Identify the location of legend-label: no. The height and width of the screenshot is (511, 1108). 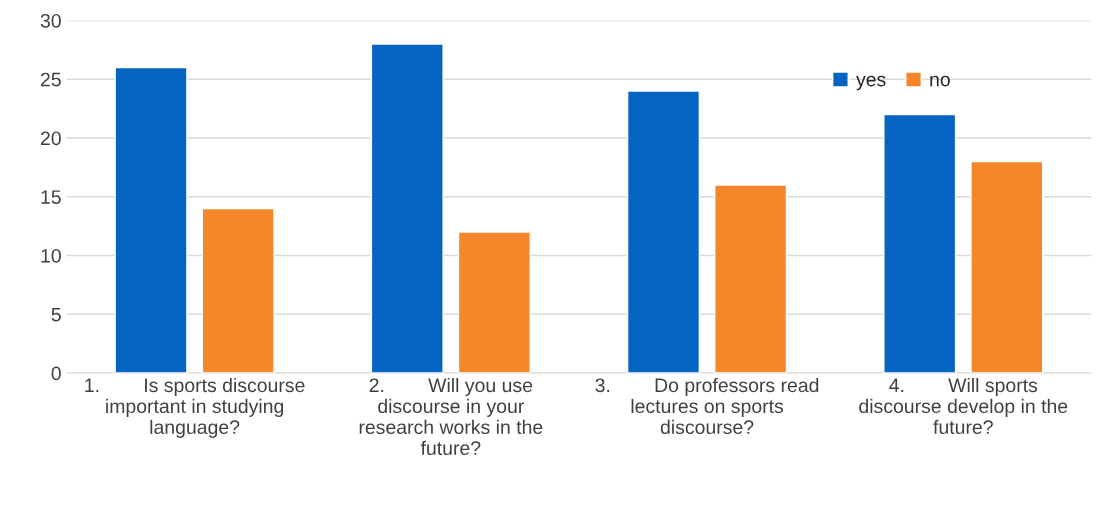
(940, 81).